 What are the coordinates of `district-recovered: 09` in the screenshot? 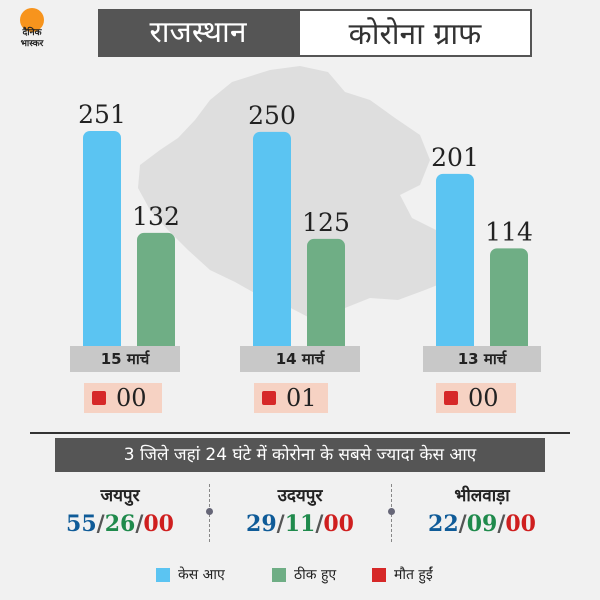 It's located at (482, 524).